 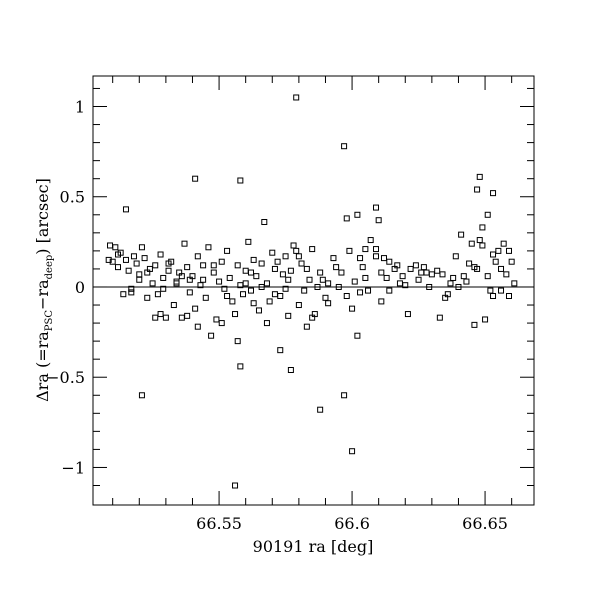 I want to click on y-tick-label: 0.5, so click(x=72, y=197).